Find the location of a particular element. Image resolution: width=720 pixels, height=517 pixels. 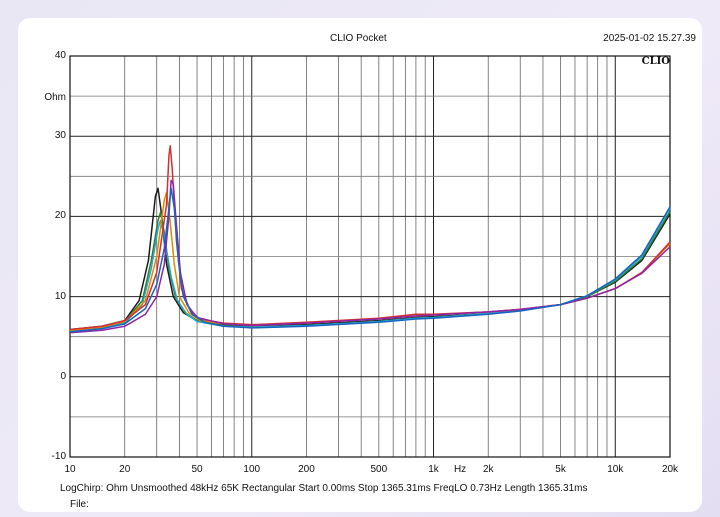

chart-title: CLIO Pocket is located at coordinates (358, 38).